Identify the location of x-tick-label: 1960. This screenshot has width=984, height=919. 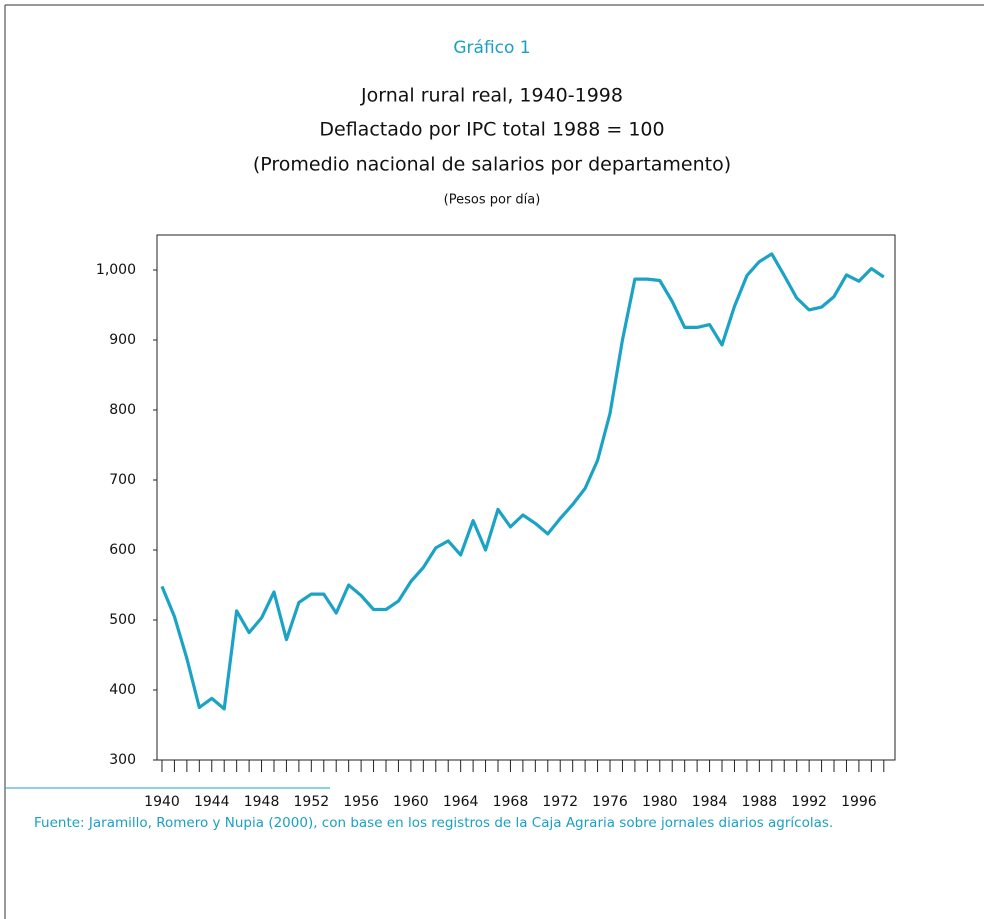
(411, 802).